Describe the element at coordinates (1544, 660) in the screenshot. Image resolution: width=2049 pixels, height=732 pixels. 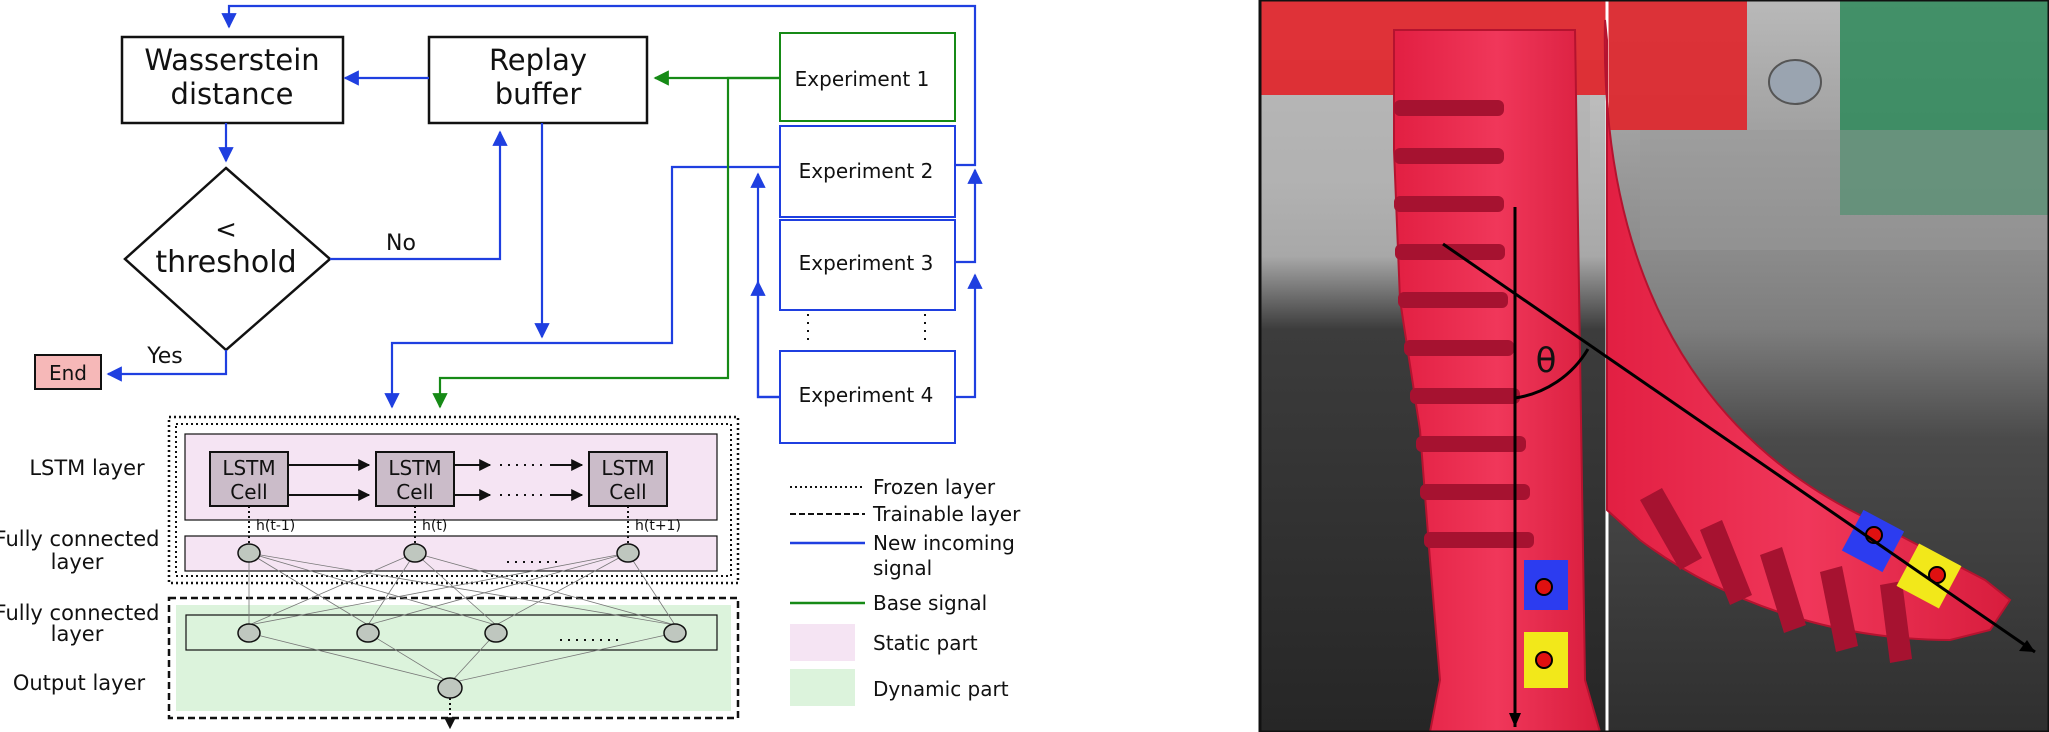
I see `left-yellow-dot` at that location.